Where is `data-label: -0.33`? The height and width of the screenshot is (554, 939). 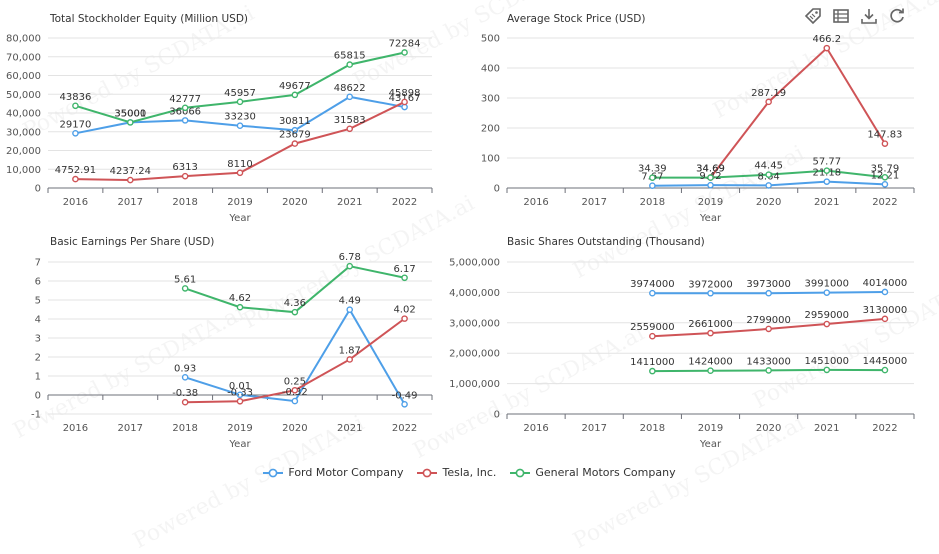 data-label: -0.33 is located at coordinates (240, 392).